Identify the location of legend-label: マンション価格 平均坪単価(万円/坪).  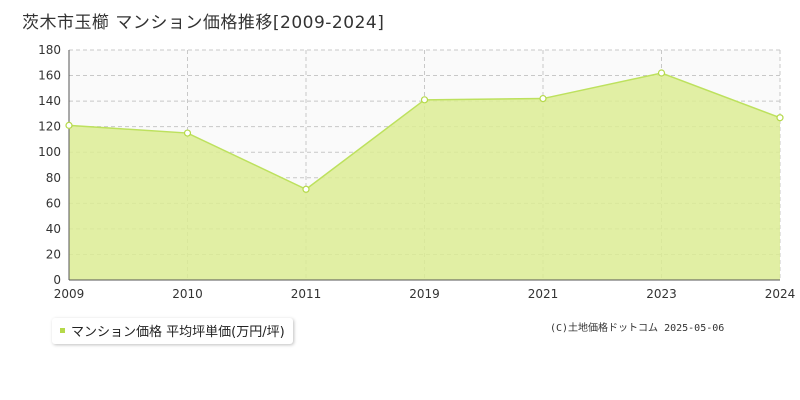
(178, 332).